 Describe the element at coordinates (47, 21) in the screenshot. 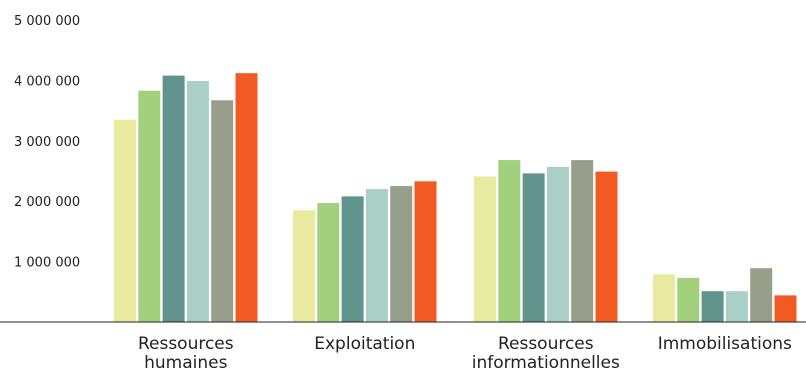

I see `y-tick-label: 5 000 000` at that location.